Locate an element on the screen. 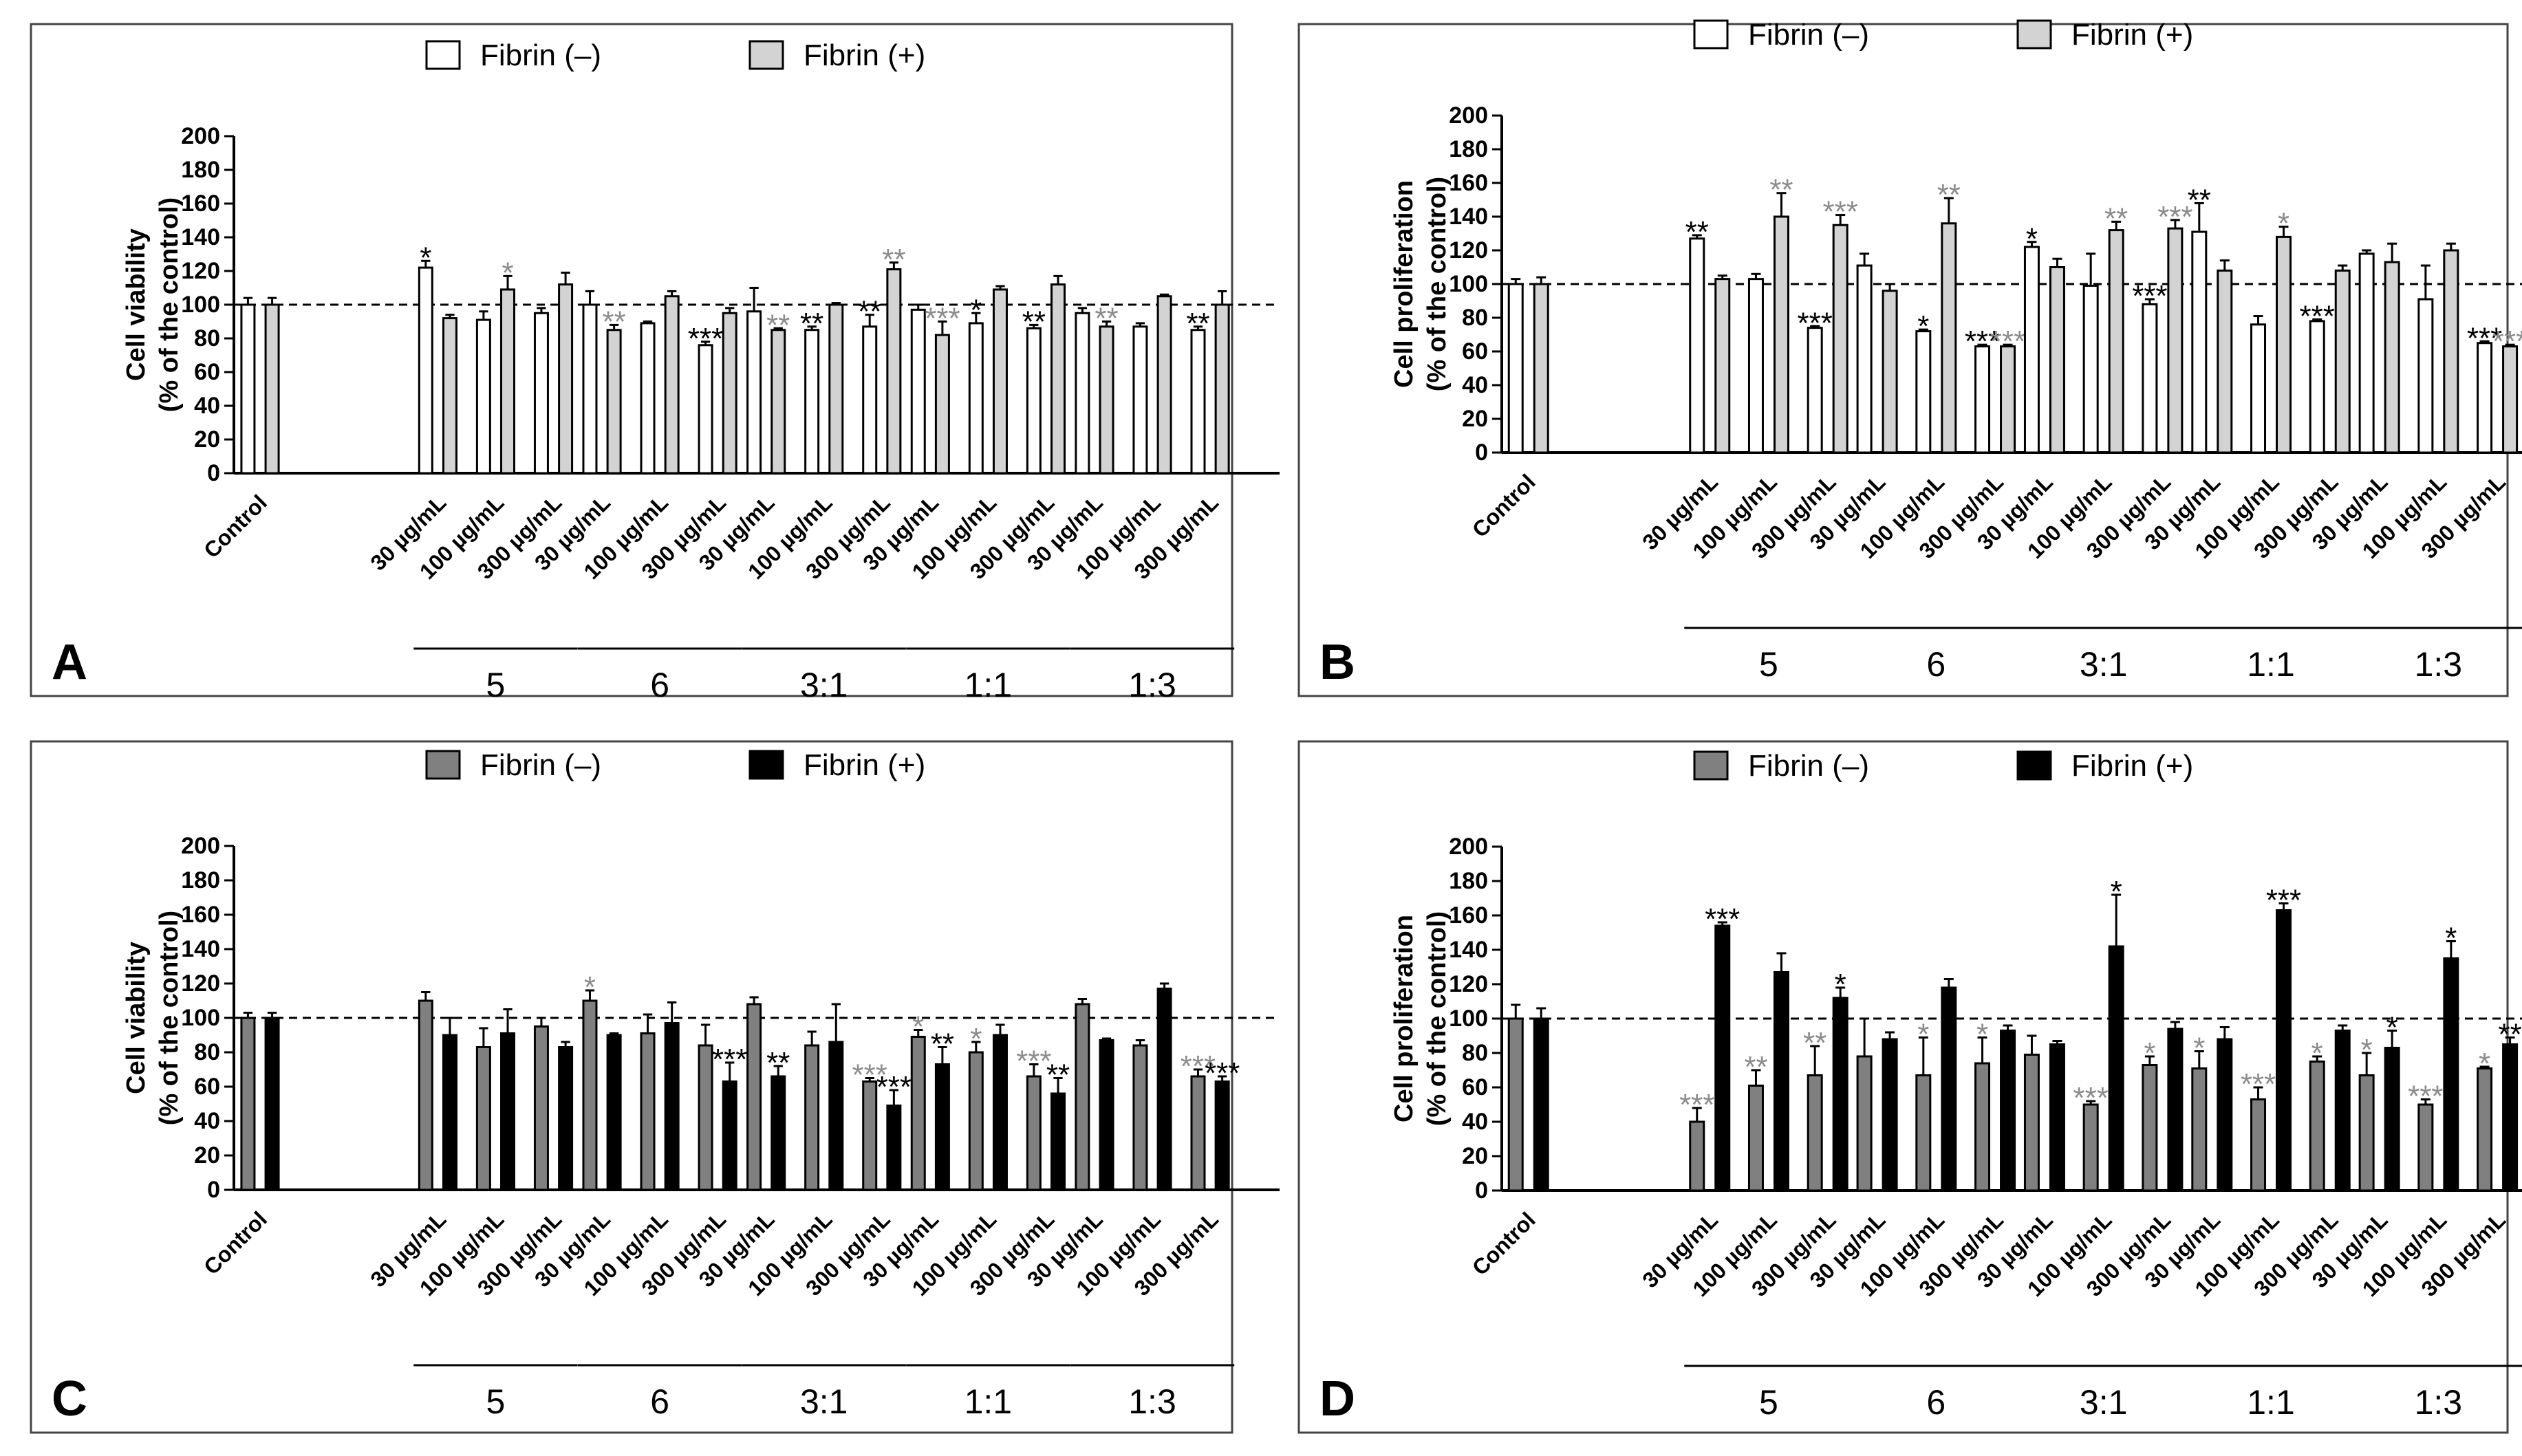 This screenshot has width=2522, height=1456. group-label: 3:1 is located at coordinates (824, 685).